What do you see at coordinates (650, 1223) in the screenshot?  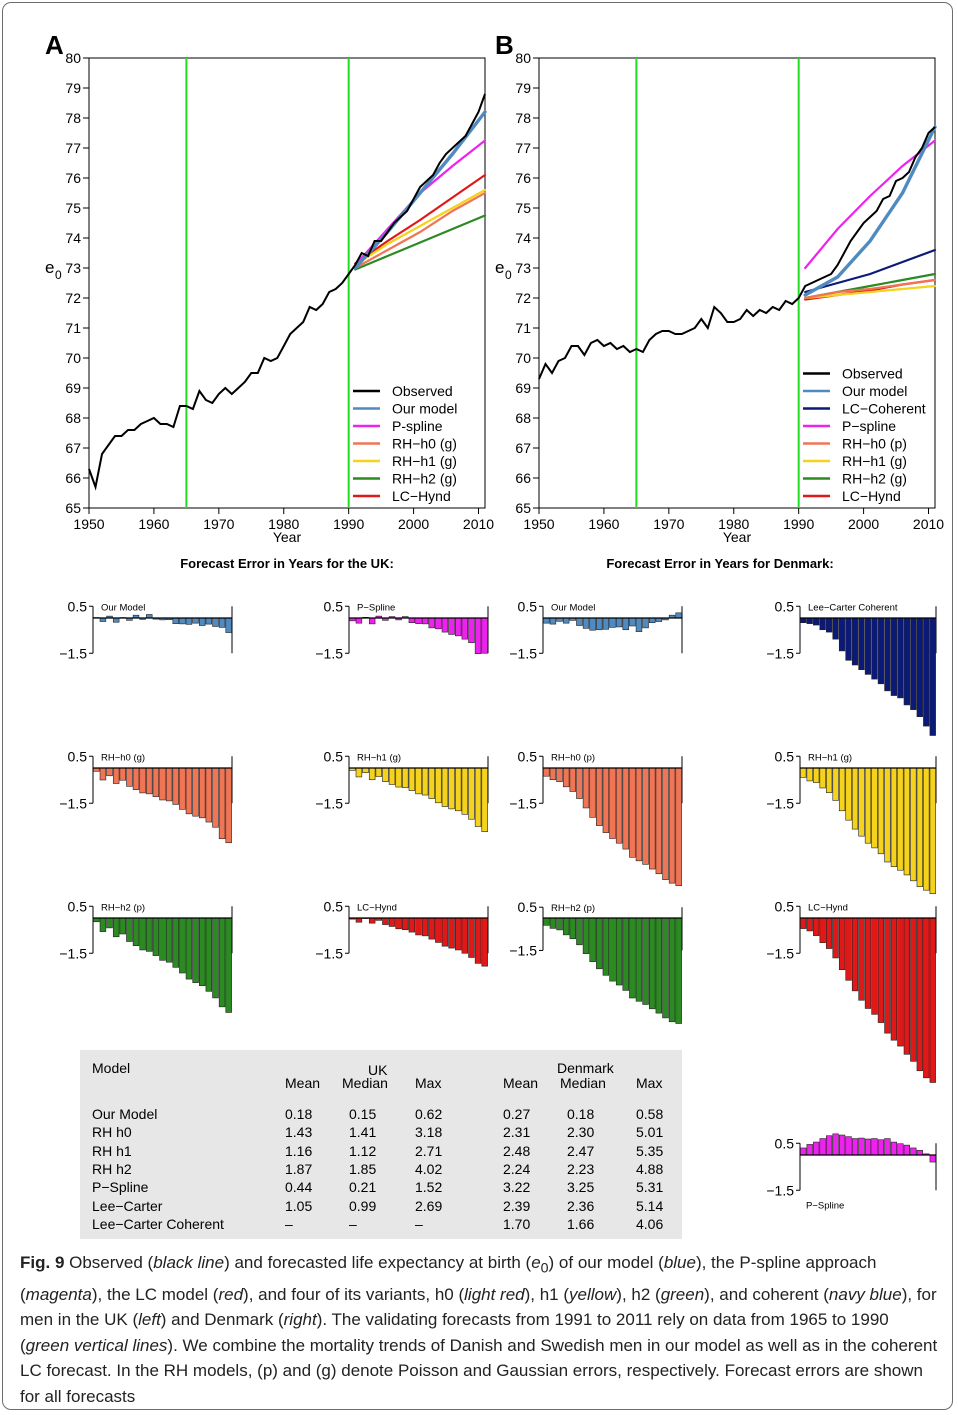 I see `table-cell-dk-max: 4.06` at bounding box center [650, 1223].